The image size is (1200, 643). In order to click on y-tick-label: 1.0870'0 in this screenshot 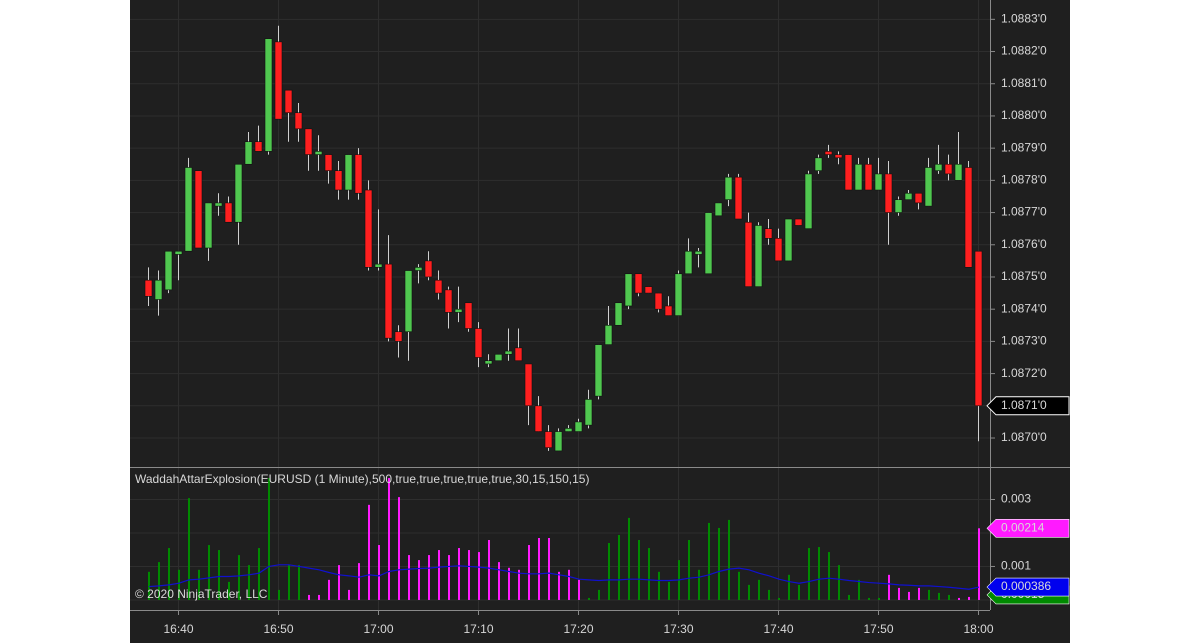, I will do `click(1024, 437)`.